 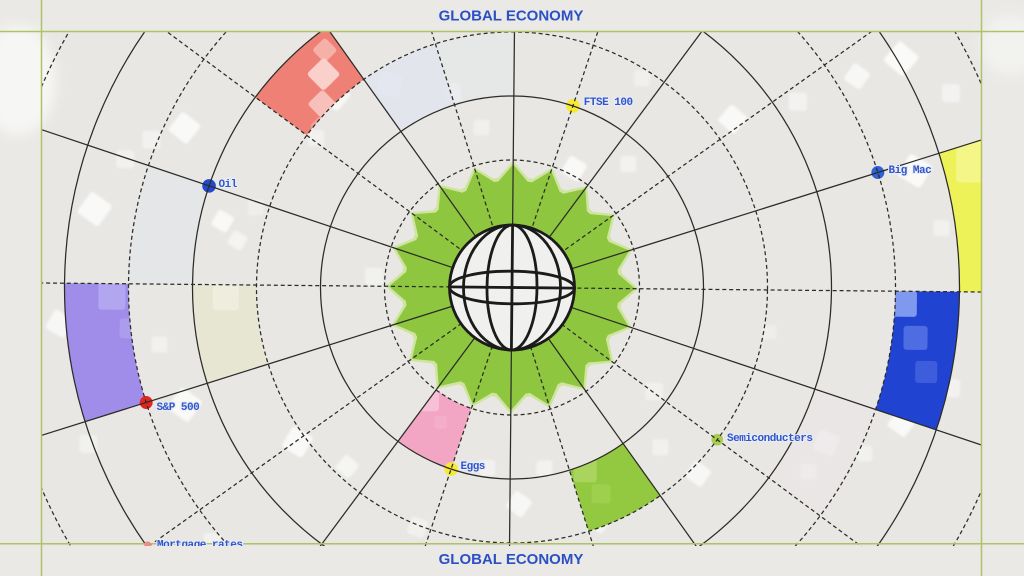 What do you see at coordinates (769, 439) in the screenshot?
I see `svg-text: Semiconducters` at bounding box center [769, 439].